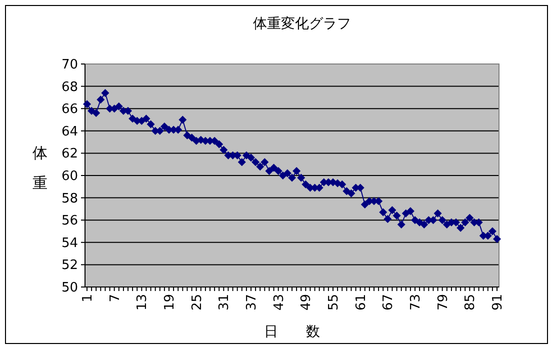  Describe the element at coordinates (69, 266) in the screenshot. I see `y-tick-label: 52` at that location.